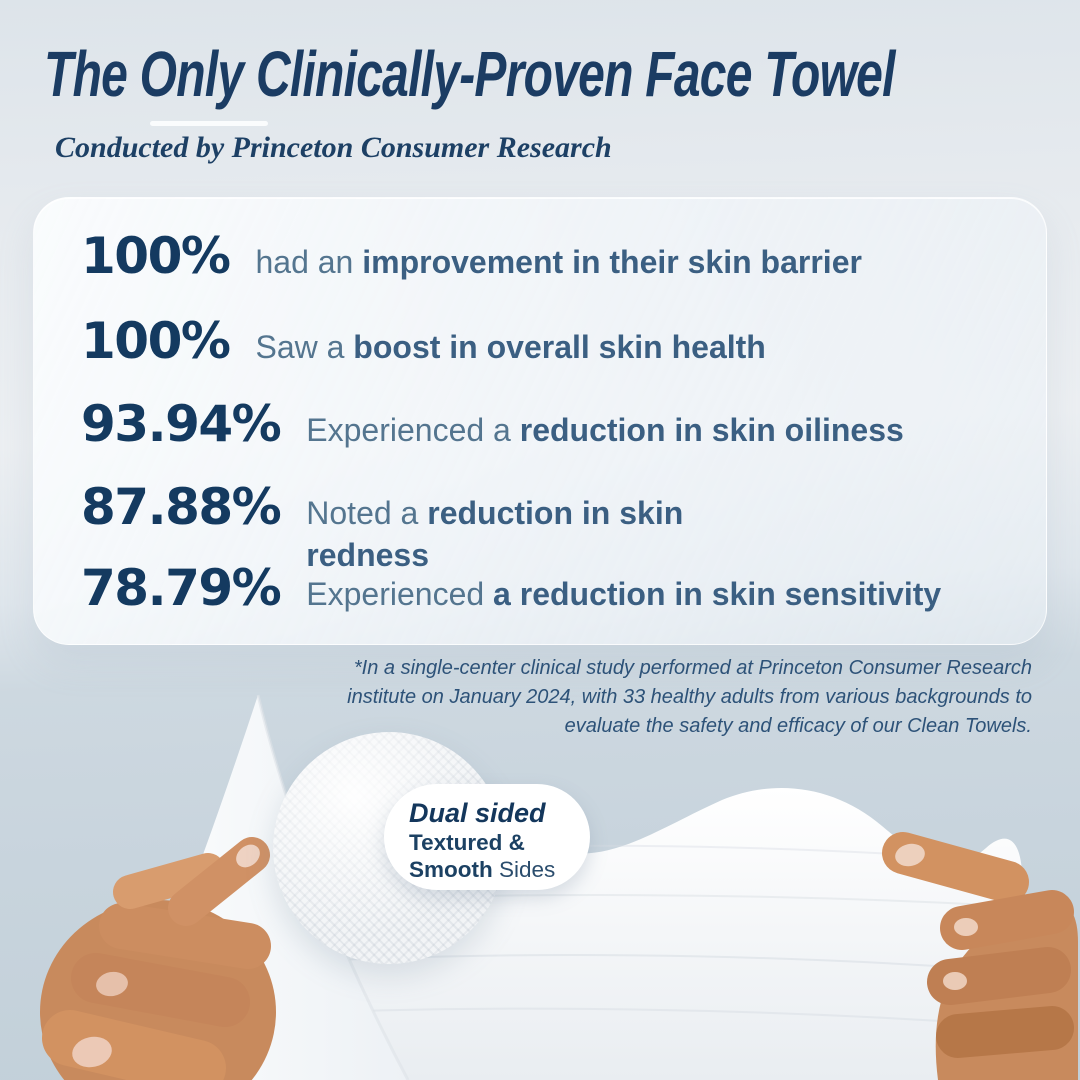 Image resolution: width=1080 pixels, height=1080 pixels. Describe the element at coordinates (510, 347) in the screenshot. I see `stat-description: Saw a boost in overall skin health` at that location.